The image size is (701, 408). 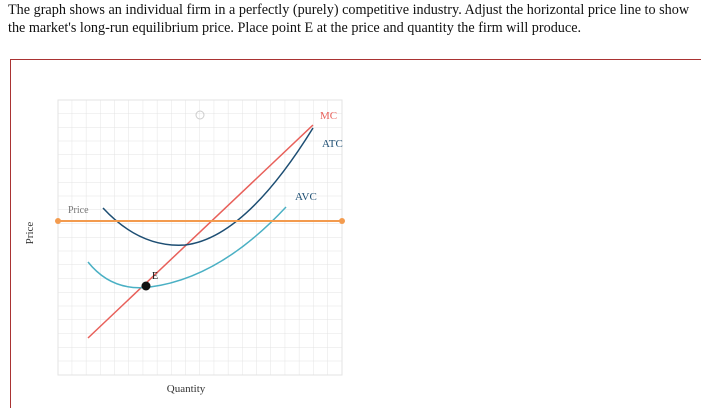 What do you see at coordinates (186, 389) in the screenshot?
I see `x-axis-label: Quantity` at bounding box center [186, 389].